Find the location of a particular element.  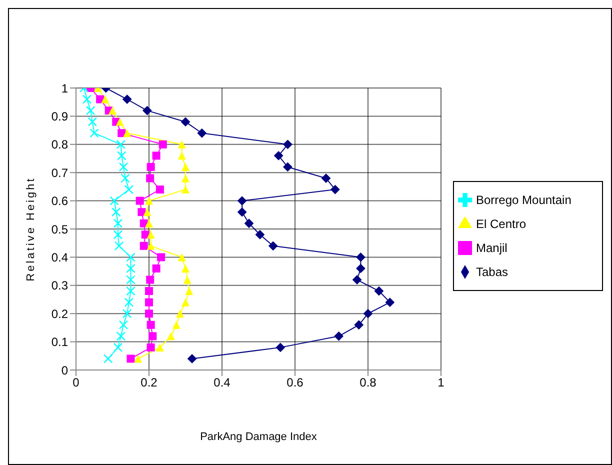

y-tick-label: 0.3 is located at coordinates (59, 285).